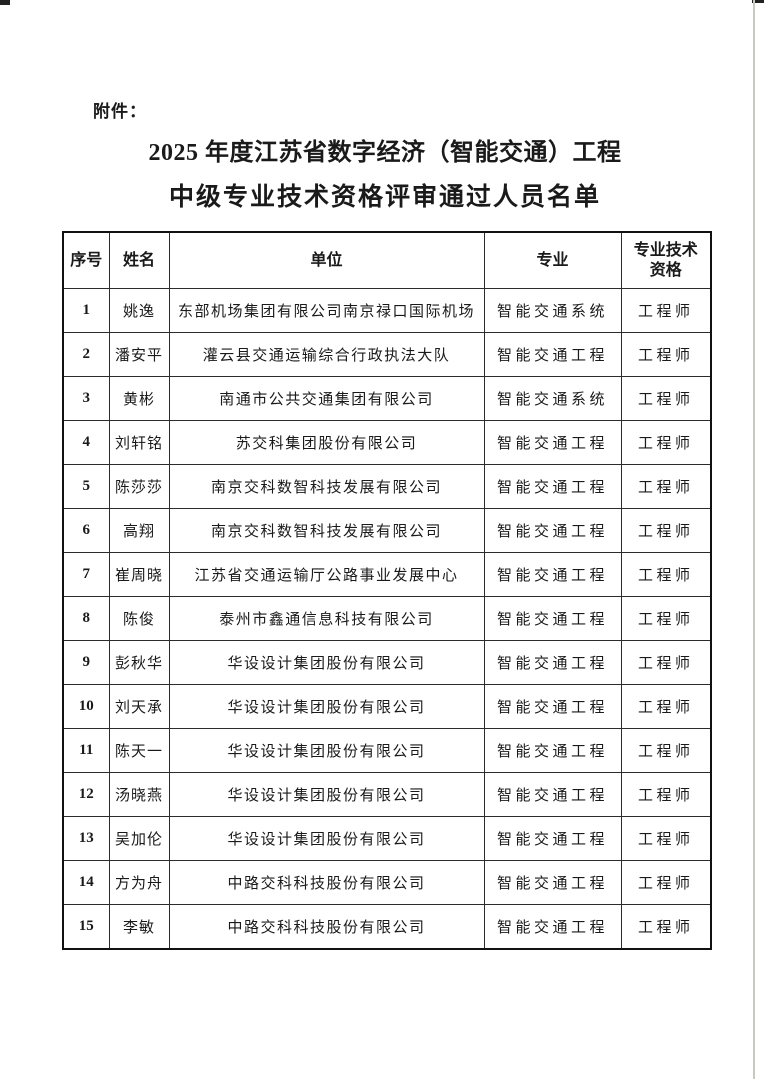 The image size is (764, 1079). Describe the element at coordinates (139, 354) in the screenshot. I see `name-cell: 潘安平` at that location.